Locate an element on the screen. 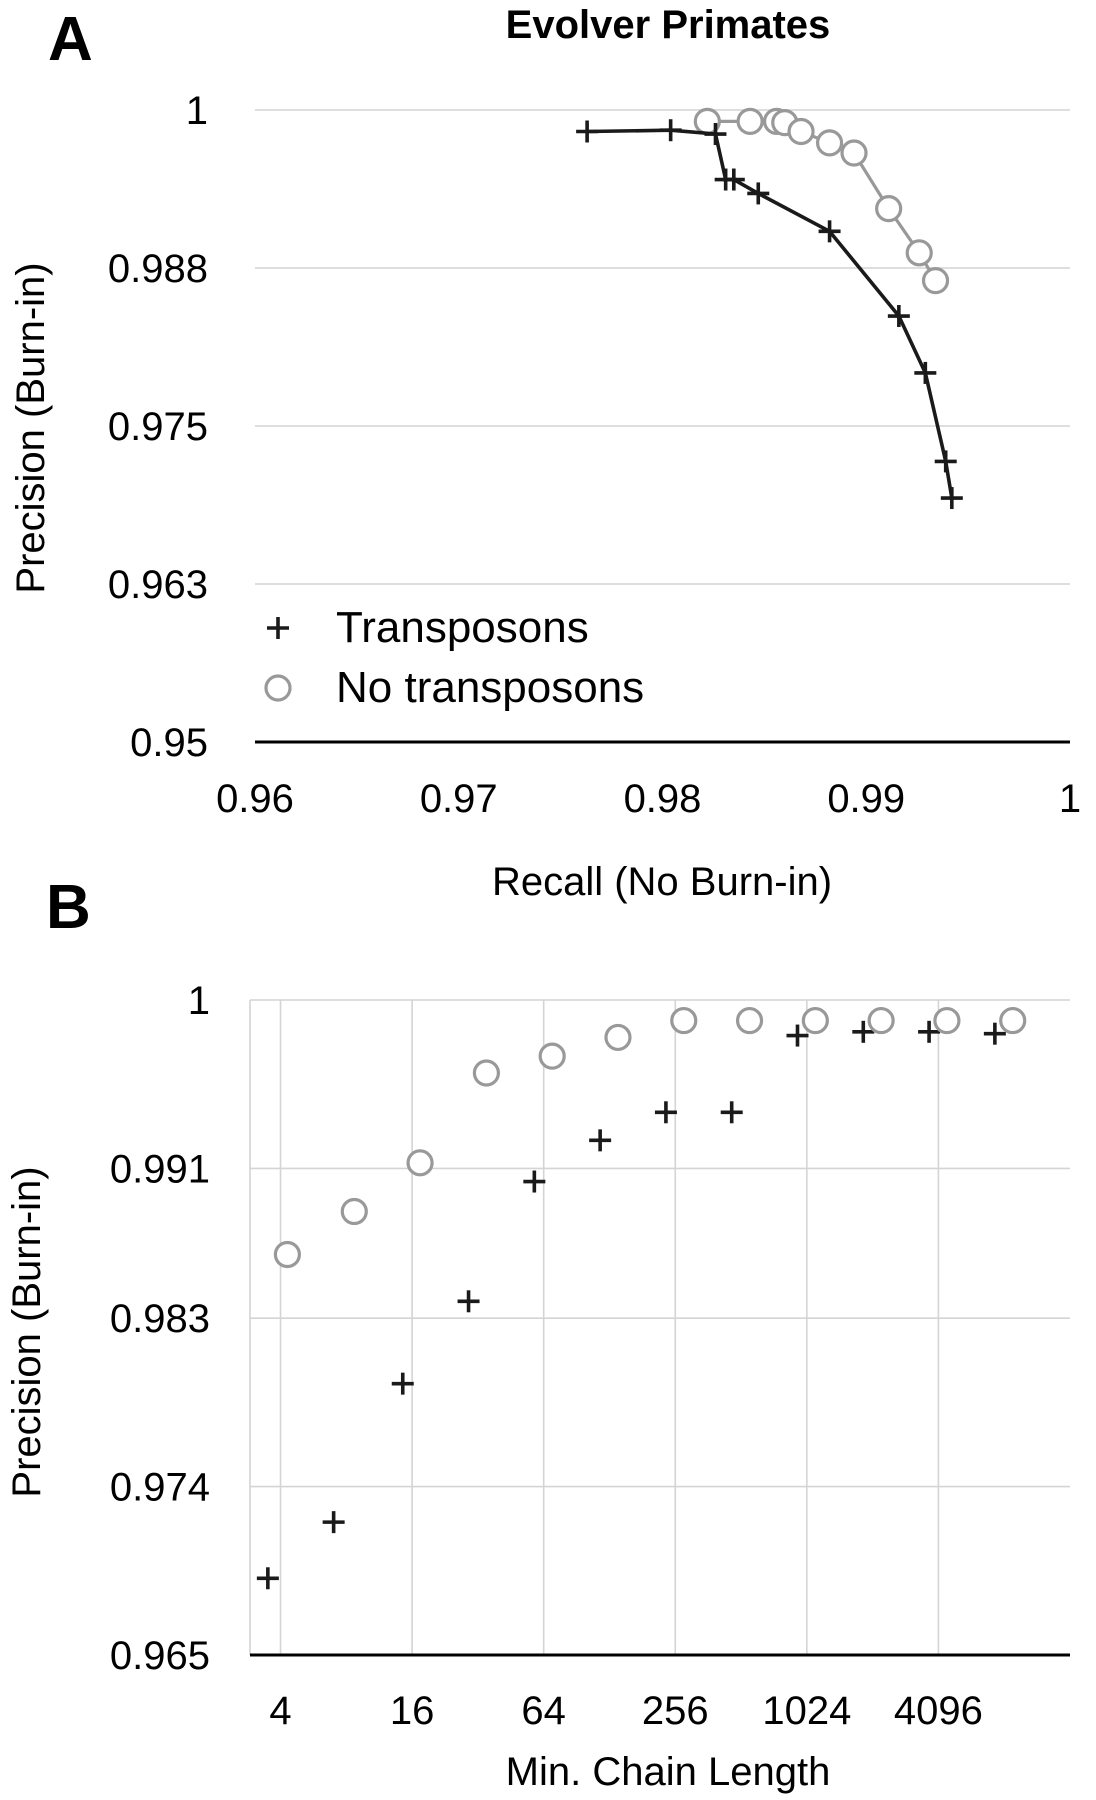 The image size is (1096, 1800). panel-a-y-tick-label: 1 is located at coordinates (197, 111).